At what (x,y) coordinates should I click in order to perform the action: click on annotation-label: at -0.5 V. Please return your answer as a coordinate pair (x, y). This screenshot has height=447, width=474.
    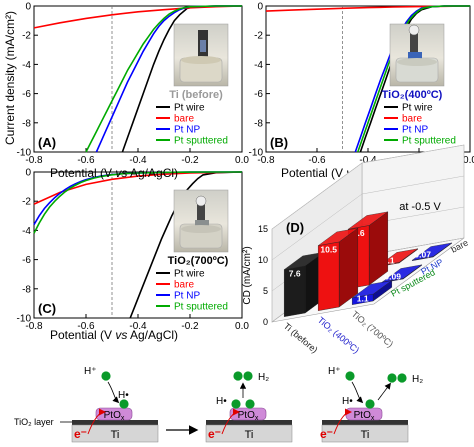
    Looking at the image, I should click on (420, 207).